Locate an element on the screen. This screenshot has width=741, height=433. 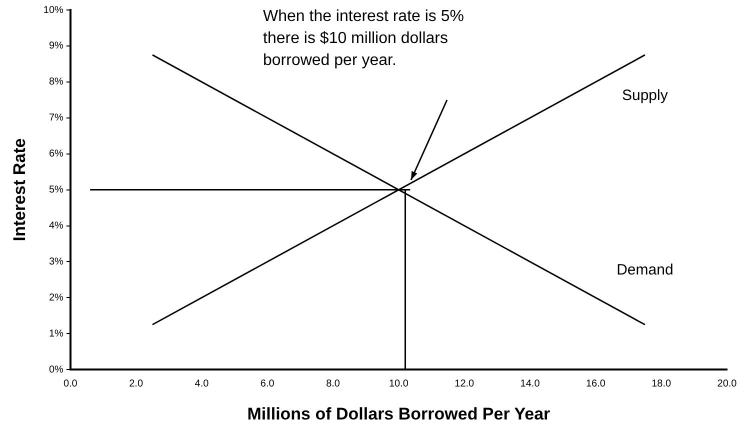
y-tick-label: 0% is located at coordinates (56, 370).